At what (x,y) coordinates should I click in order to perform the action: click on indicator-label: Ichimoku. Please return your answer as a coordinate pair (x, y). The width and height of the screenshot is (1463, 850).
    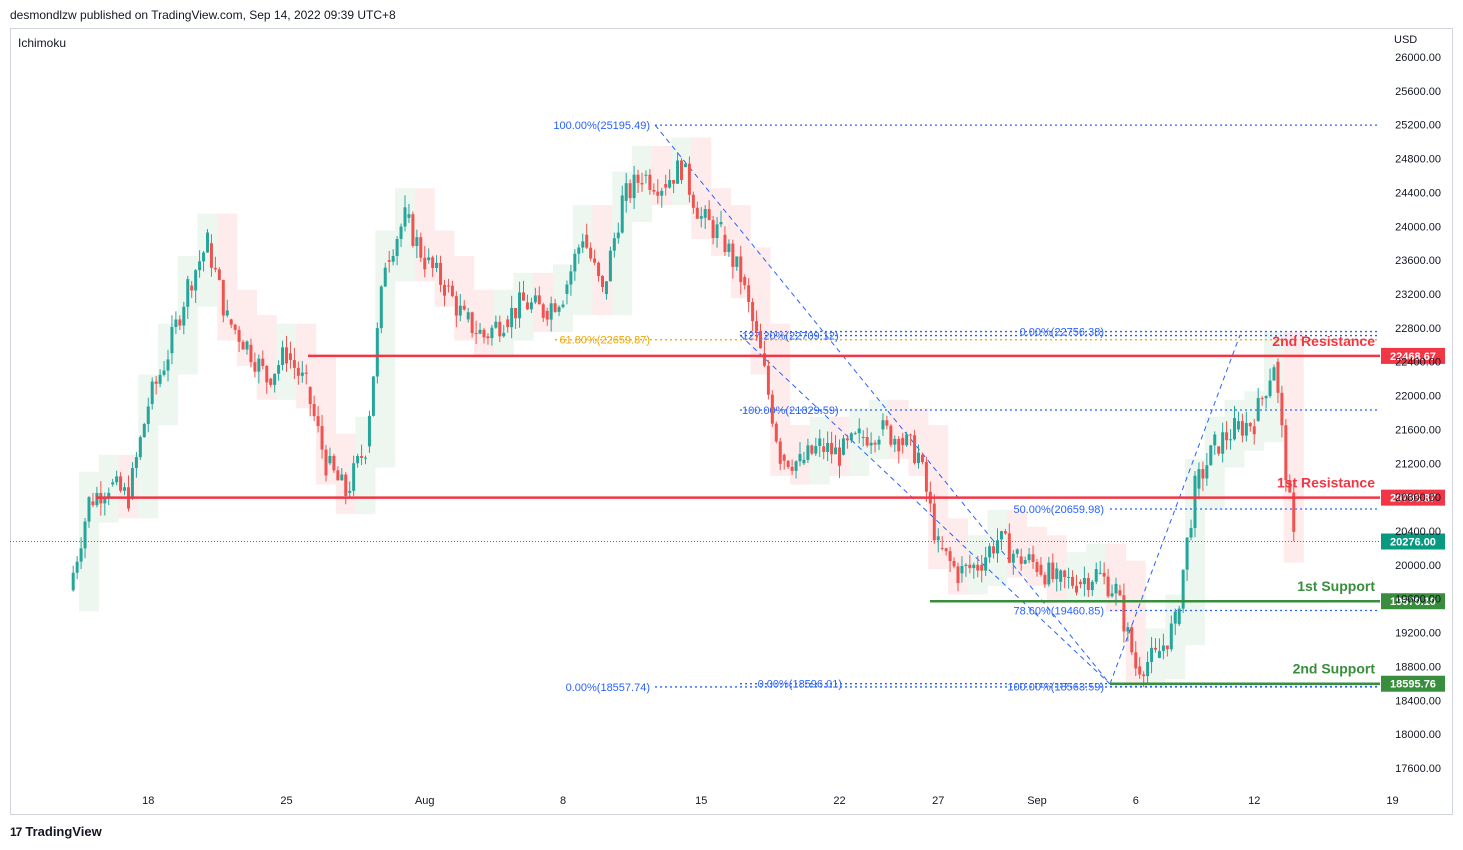
    Looking at the image, I should click on (42, 43).